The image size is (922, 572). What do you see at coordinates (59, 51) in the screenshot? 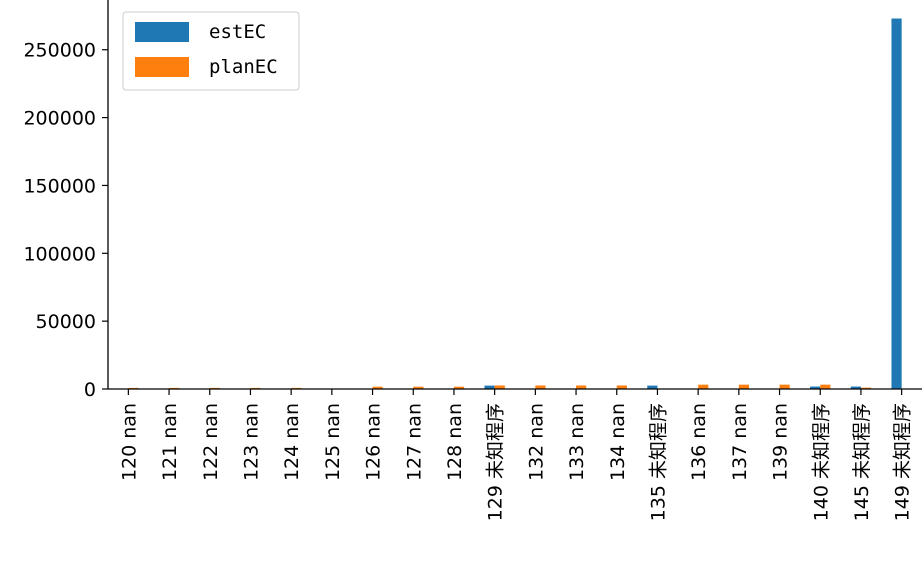
I see `y-tick-label-5: 250000` at bounding box center [59, 51].